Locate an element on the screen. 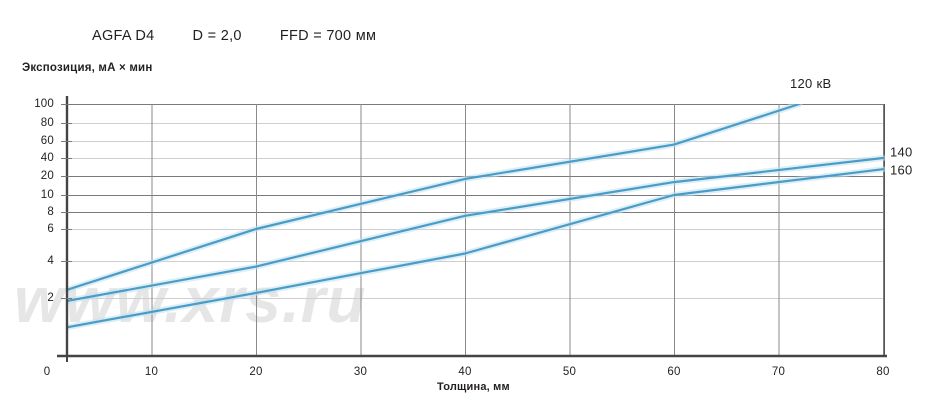 This screenshot has width=933, height=417. y-tick-label-10: 10 is located at coordinates (47, 195).